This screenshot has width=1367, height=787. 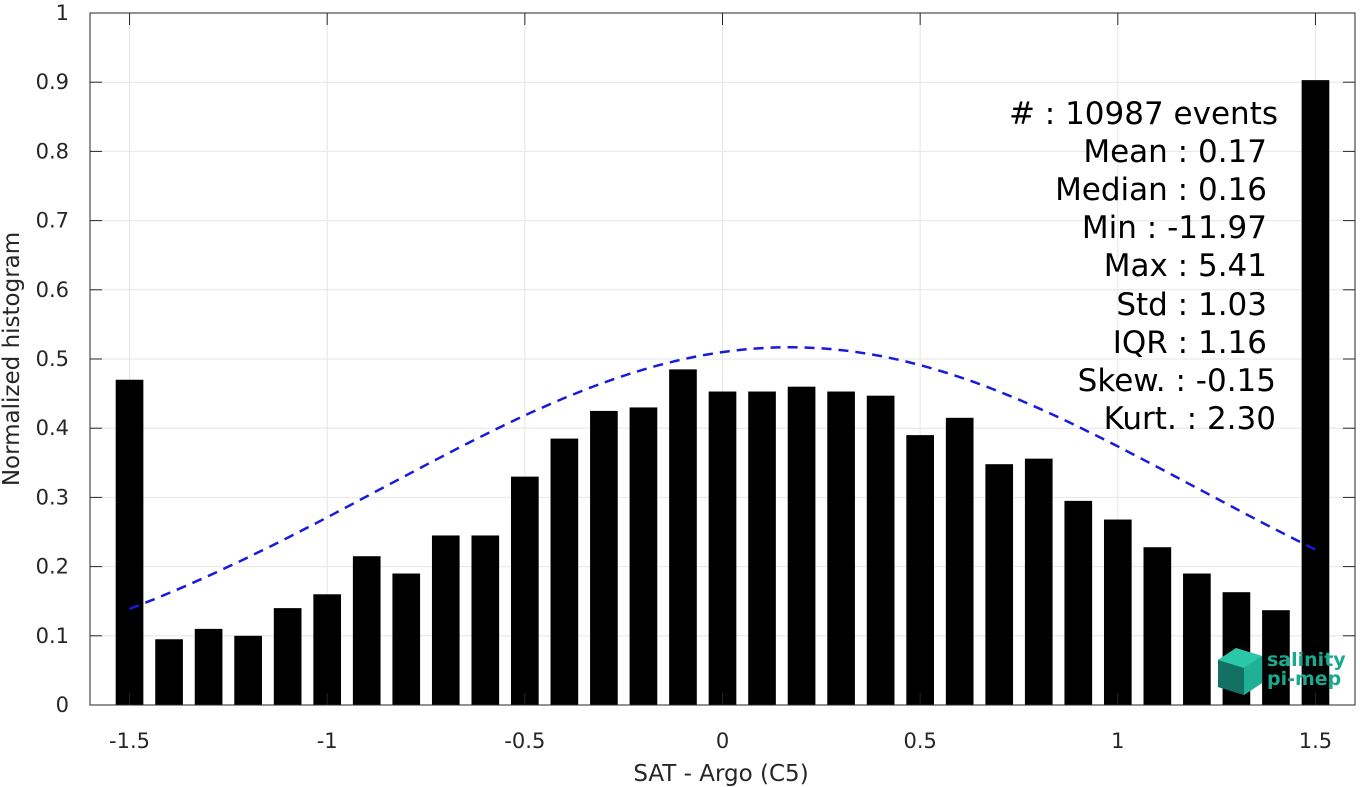 What do you see at coordinates (1190, 419) in the screenshot?
I see `stats-kurt: Kurt. : 2.30` at bounding box center [1190, 419].